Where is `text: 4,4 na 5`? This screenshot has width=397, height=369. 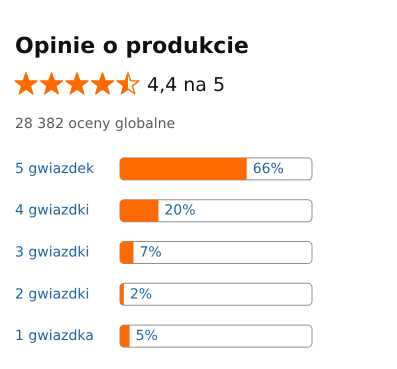 text: 4,4 na 5 is located at coordinates (186, 85).